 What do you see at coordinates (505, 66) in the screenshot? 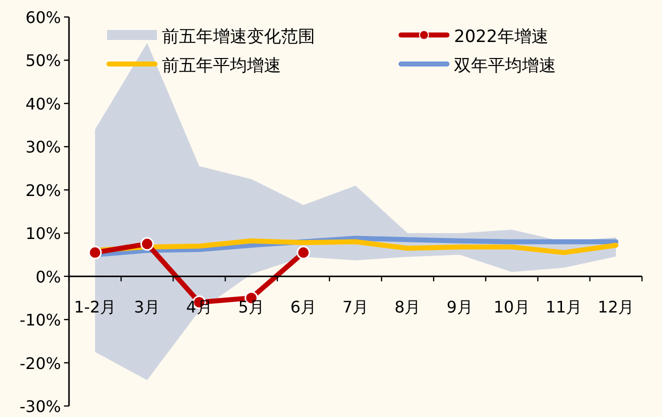
I see `legend-label: 双年平均增速` at bounding box center [505, 66].